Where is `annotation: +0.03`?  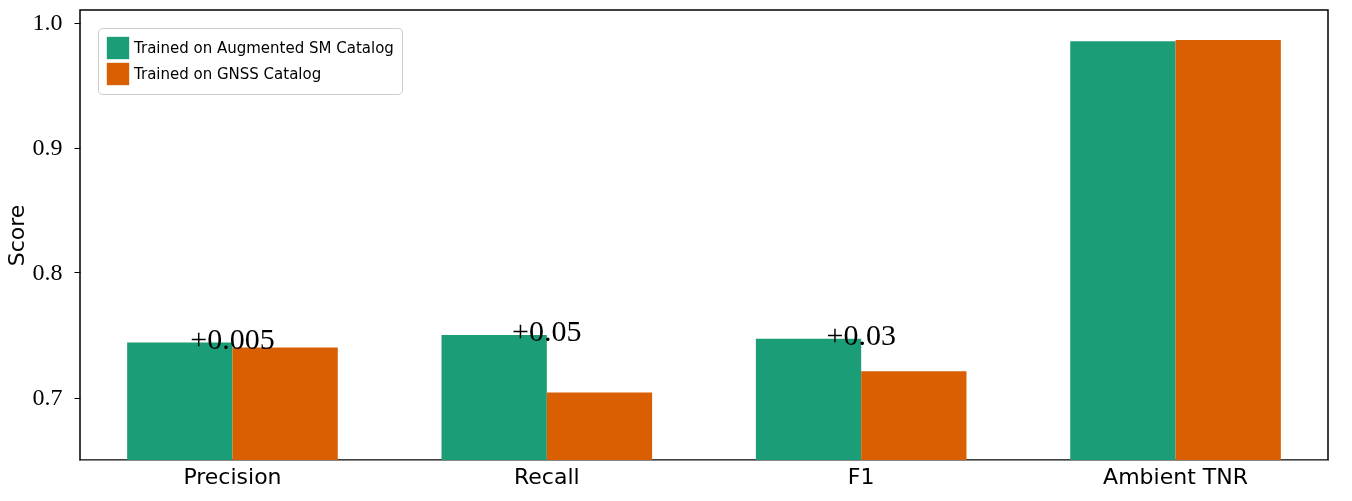
annotation: +0.03 is located at coordinates (861, 334).